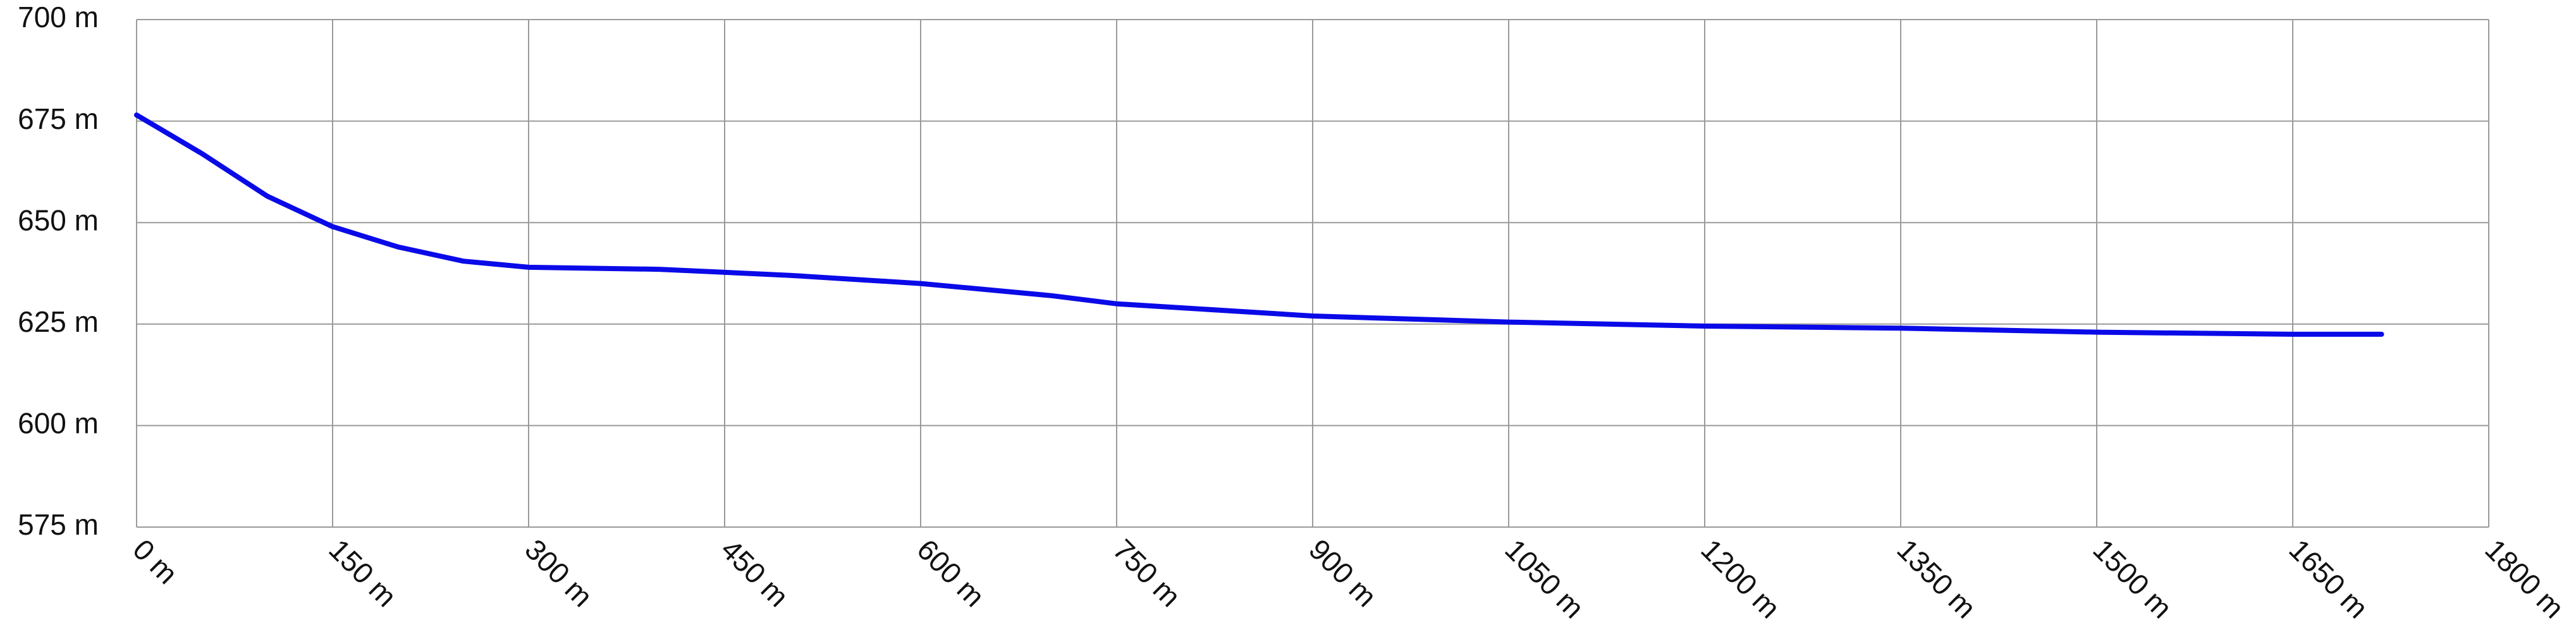  I want to click on x-tick-label: 1200 m, so click(1740, 578).